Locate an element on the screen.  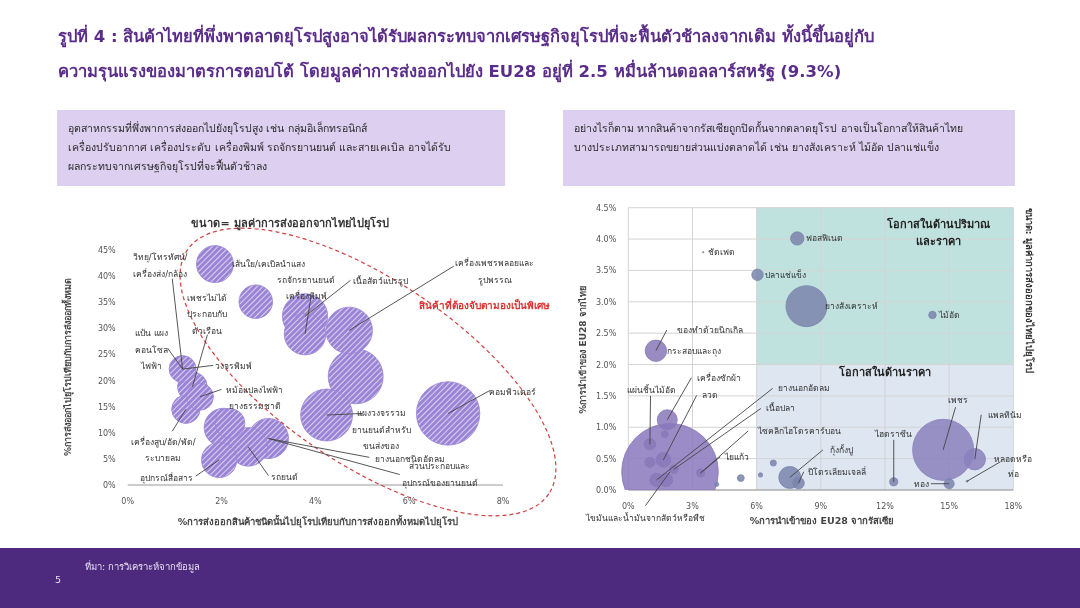
annotation: เนื้อสัตว์แปรรูป is located at coordinates (380, 280).